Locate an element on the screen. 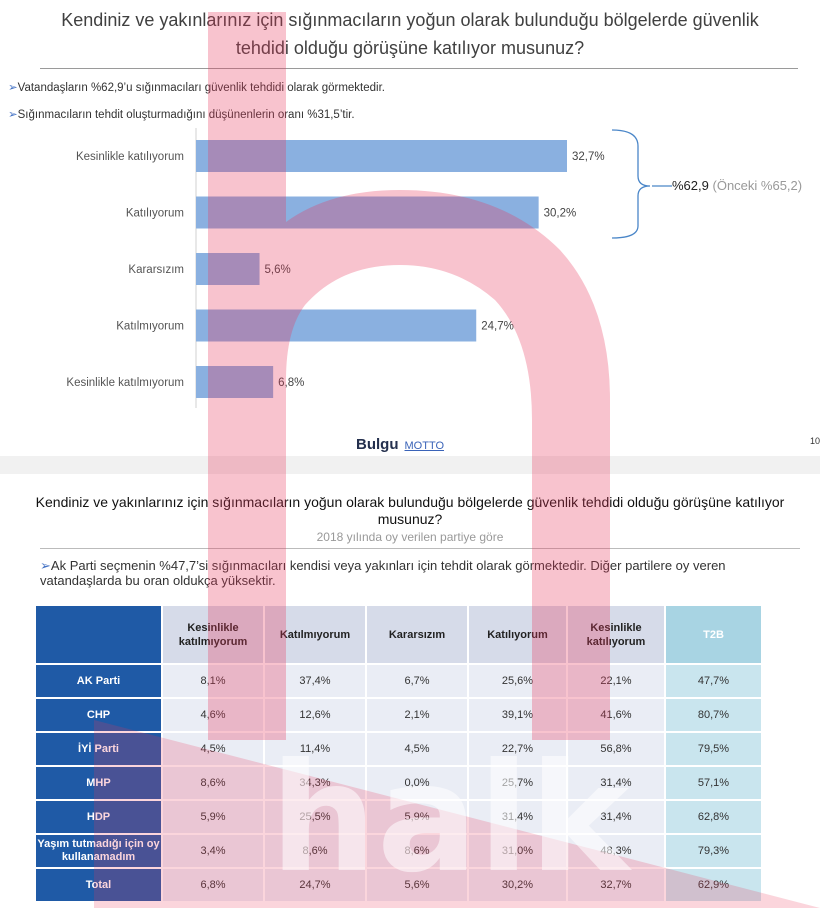 The width and height of the screenshot is (820, 908). table-cell: 11,4% is located at coordinates (315, 749).